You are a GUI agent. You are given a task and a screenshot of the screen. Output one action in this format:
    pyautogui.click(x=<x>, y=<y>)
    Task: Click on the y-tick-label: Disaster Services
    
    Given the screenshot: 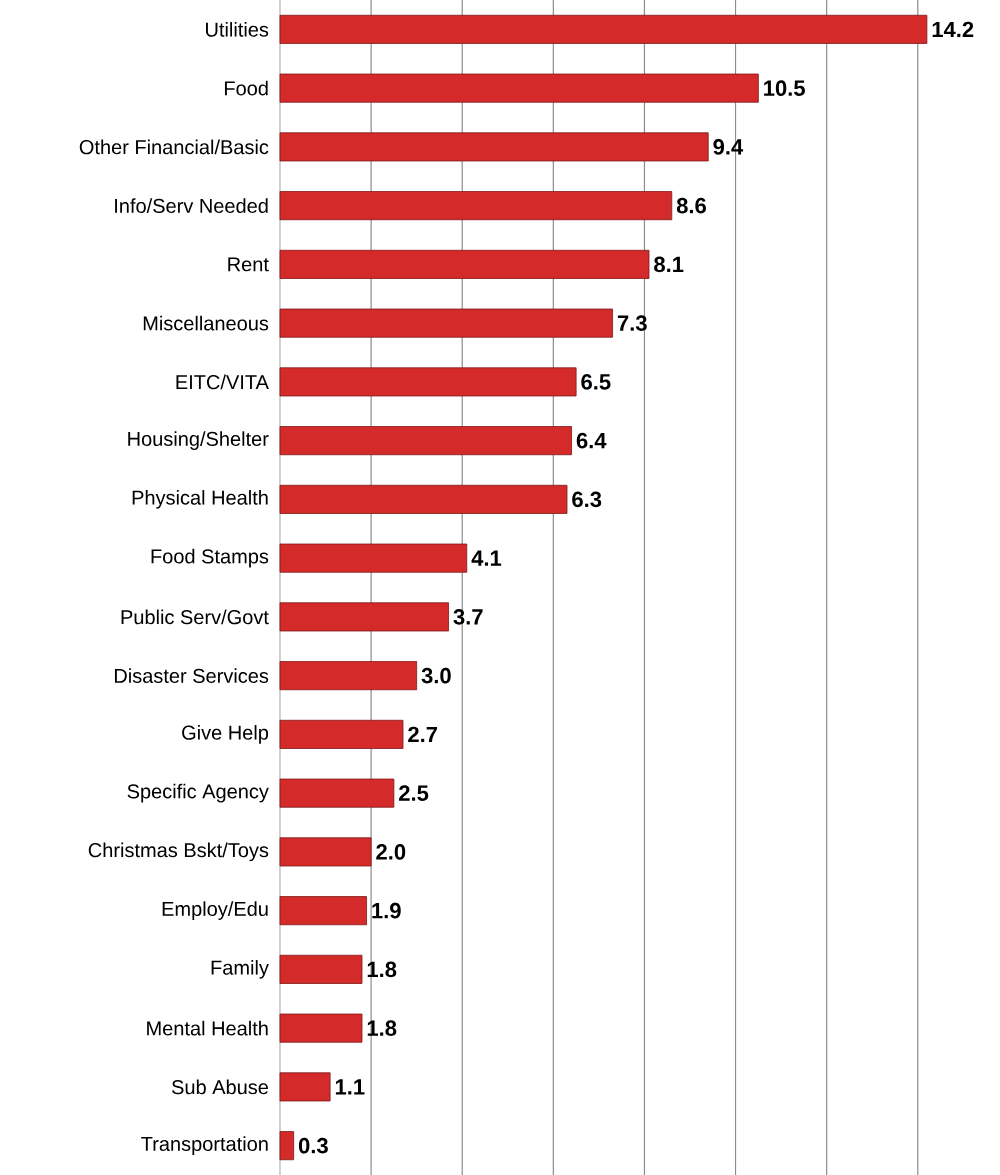 What is the action you would take?
    pyautogui.click(x=191, y=675)
    